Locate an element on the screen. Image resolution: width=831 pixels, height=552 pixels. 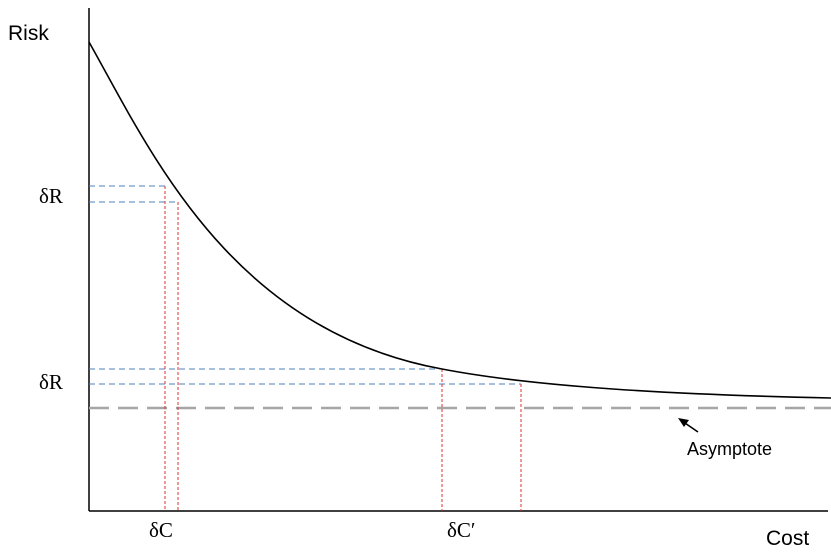
delta-c-prime-label: δC′ is located at coordinates (461, 530).